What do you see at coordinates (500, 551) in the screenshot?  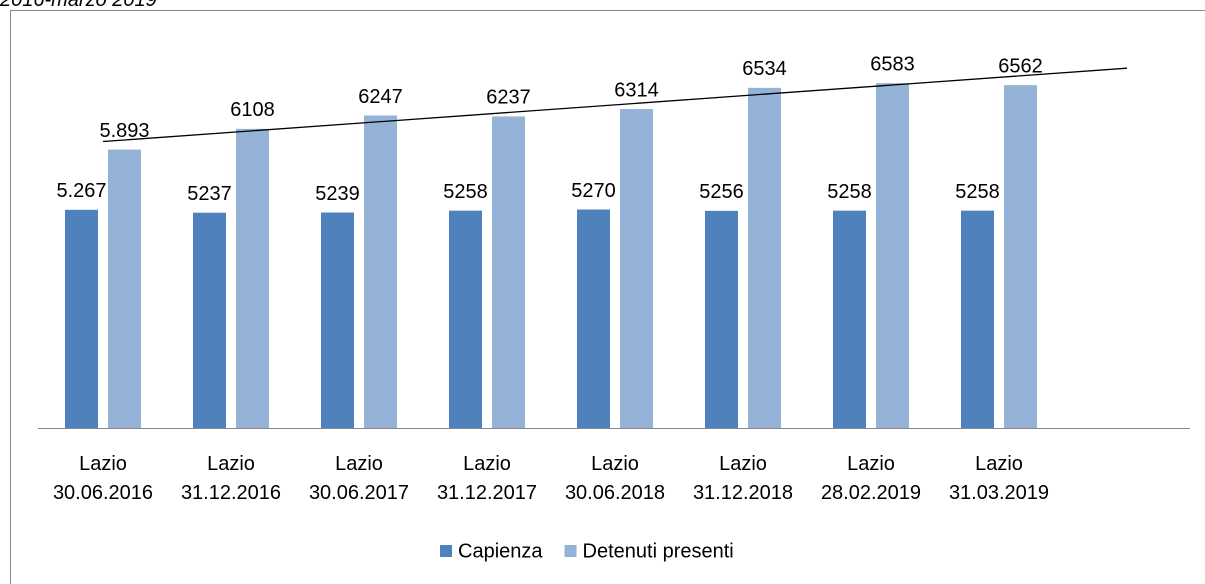 I see `legend-label: Capienza` at bounding box center [500, 551].